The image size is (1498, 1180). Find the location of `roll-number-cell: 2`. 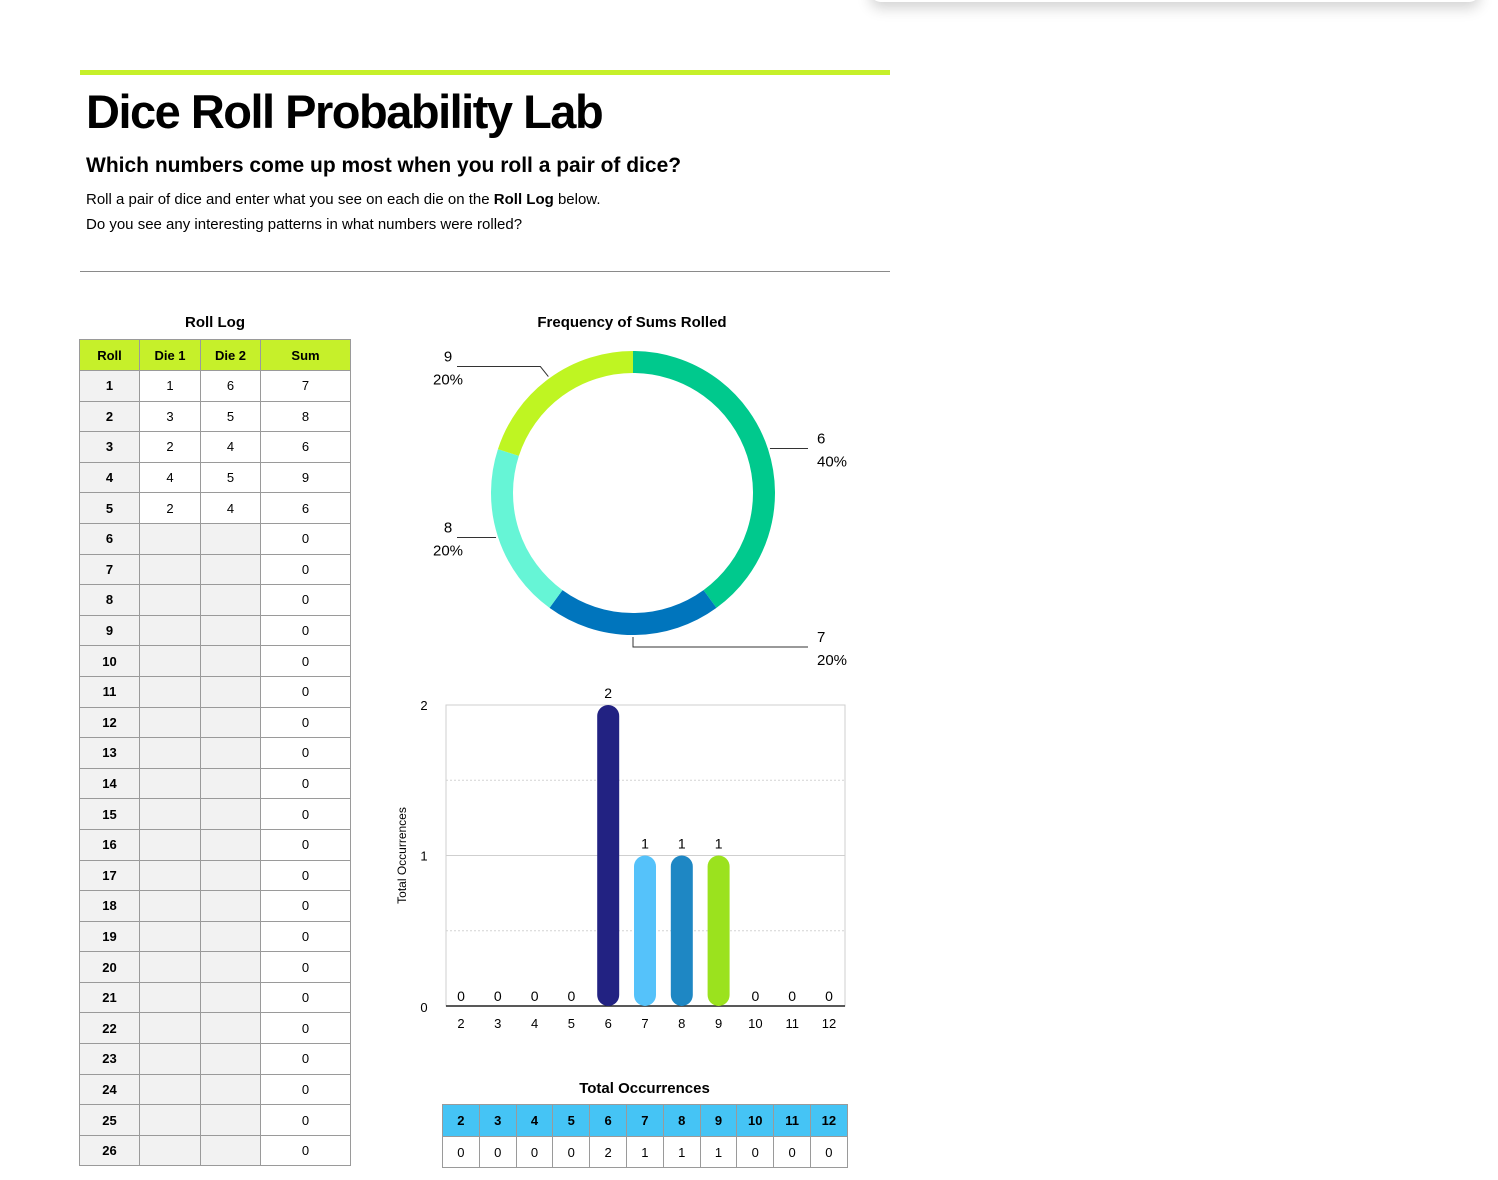

roll-number-cell: 2 is located at coordinates (109, 416).